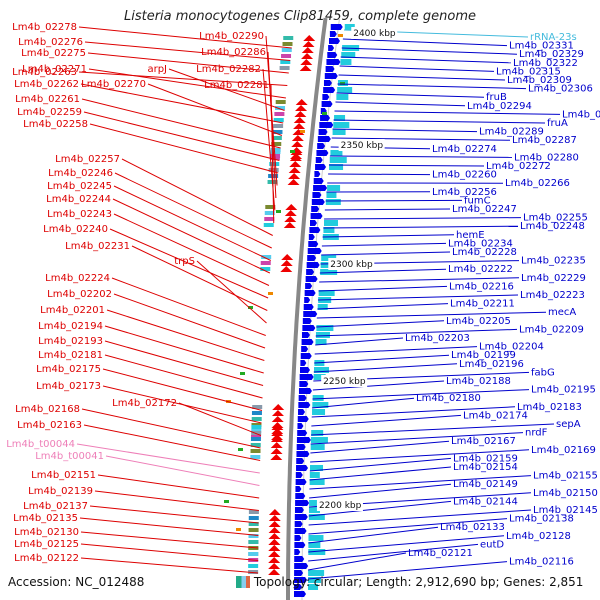  What do you see at coordinates (70, 355) in the screenshot?
I see `left-gene-label: Lm4b_02181` at bounding box center [70, 355].